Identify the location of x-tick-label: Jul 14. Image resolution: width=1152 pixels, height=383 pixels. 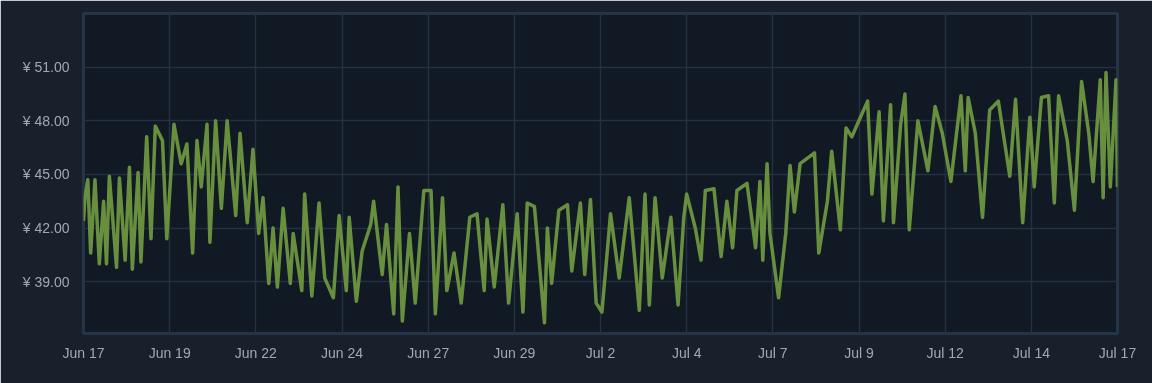
(1031, 352).